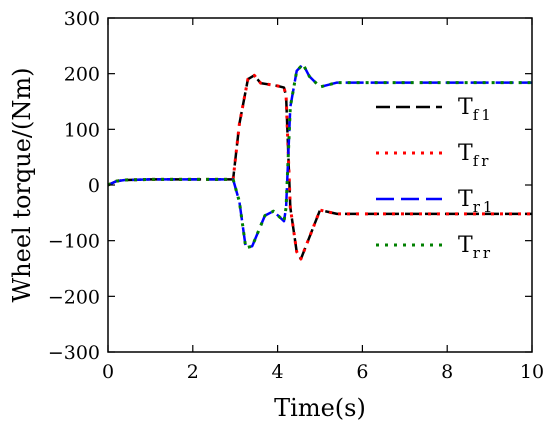 This screenshot has height=433, width=550. What do you see at coordinates (476, 109) in the screenshot?
I see `legend-label-tf1: Tf1` at bounding box center [476, 109].